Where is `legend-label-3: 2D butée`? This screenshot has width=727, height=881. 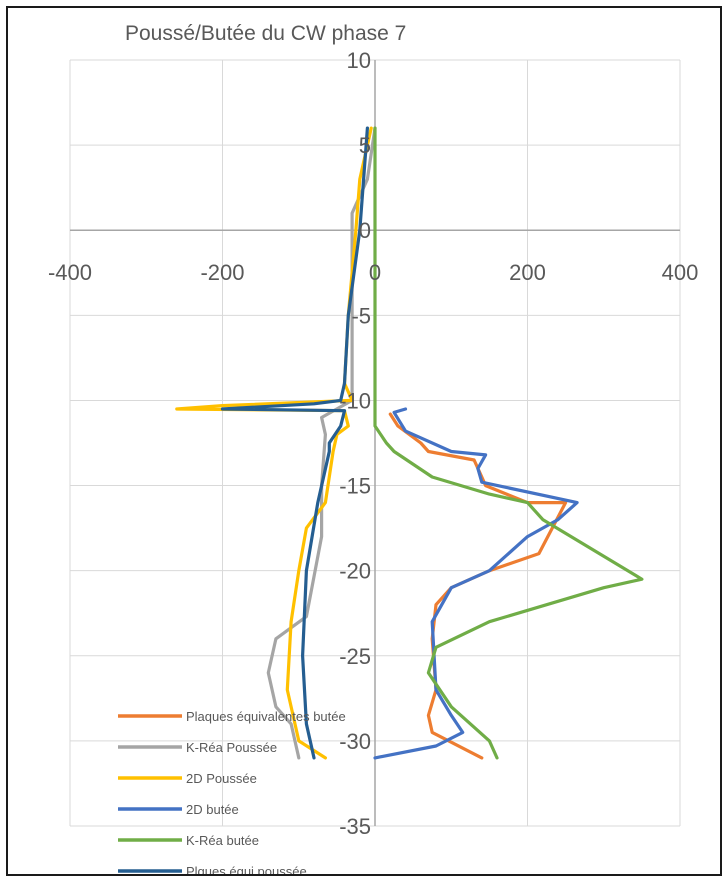 legend-label-3: 2D butée is located at coordinates (212, 809).